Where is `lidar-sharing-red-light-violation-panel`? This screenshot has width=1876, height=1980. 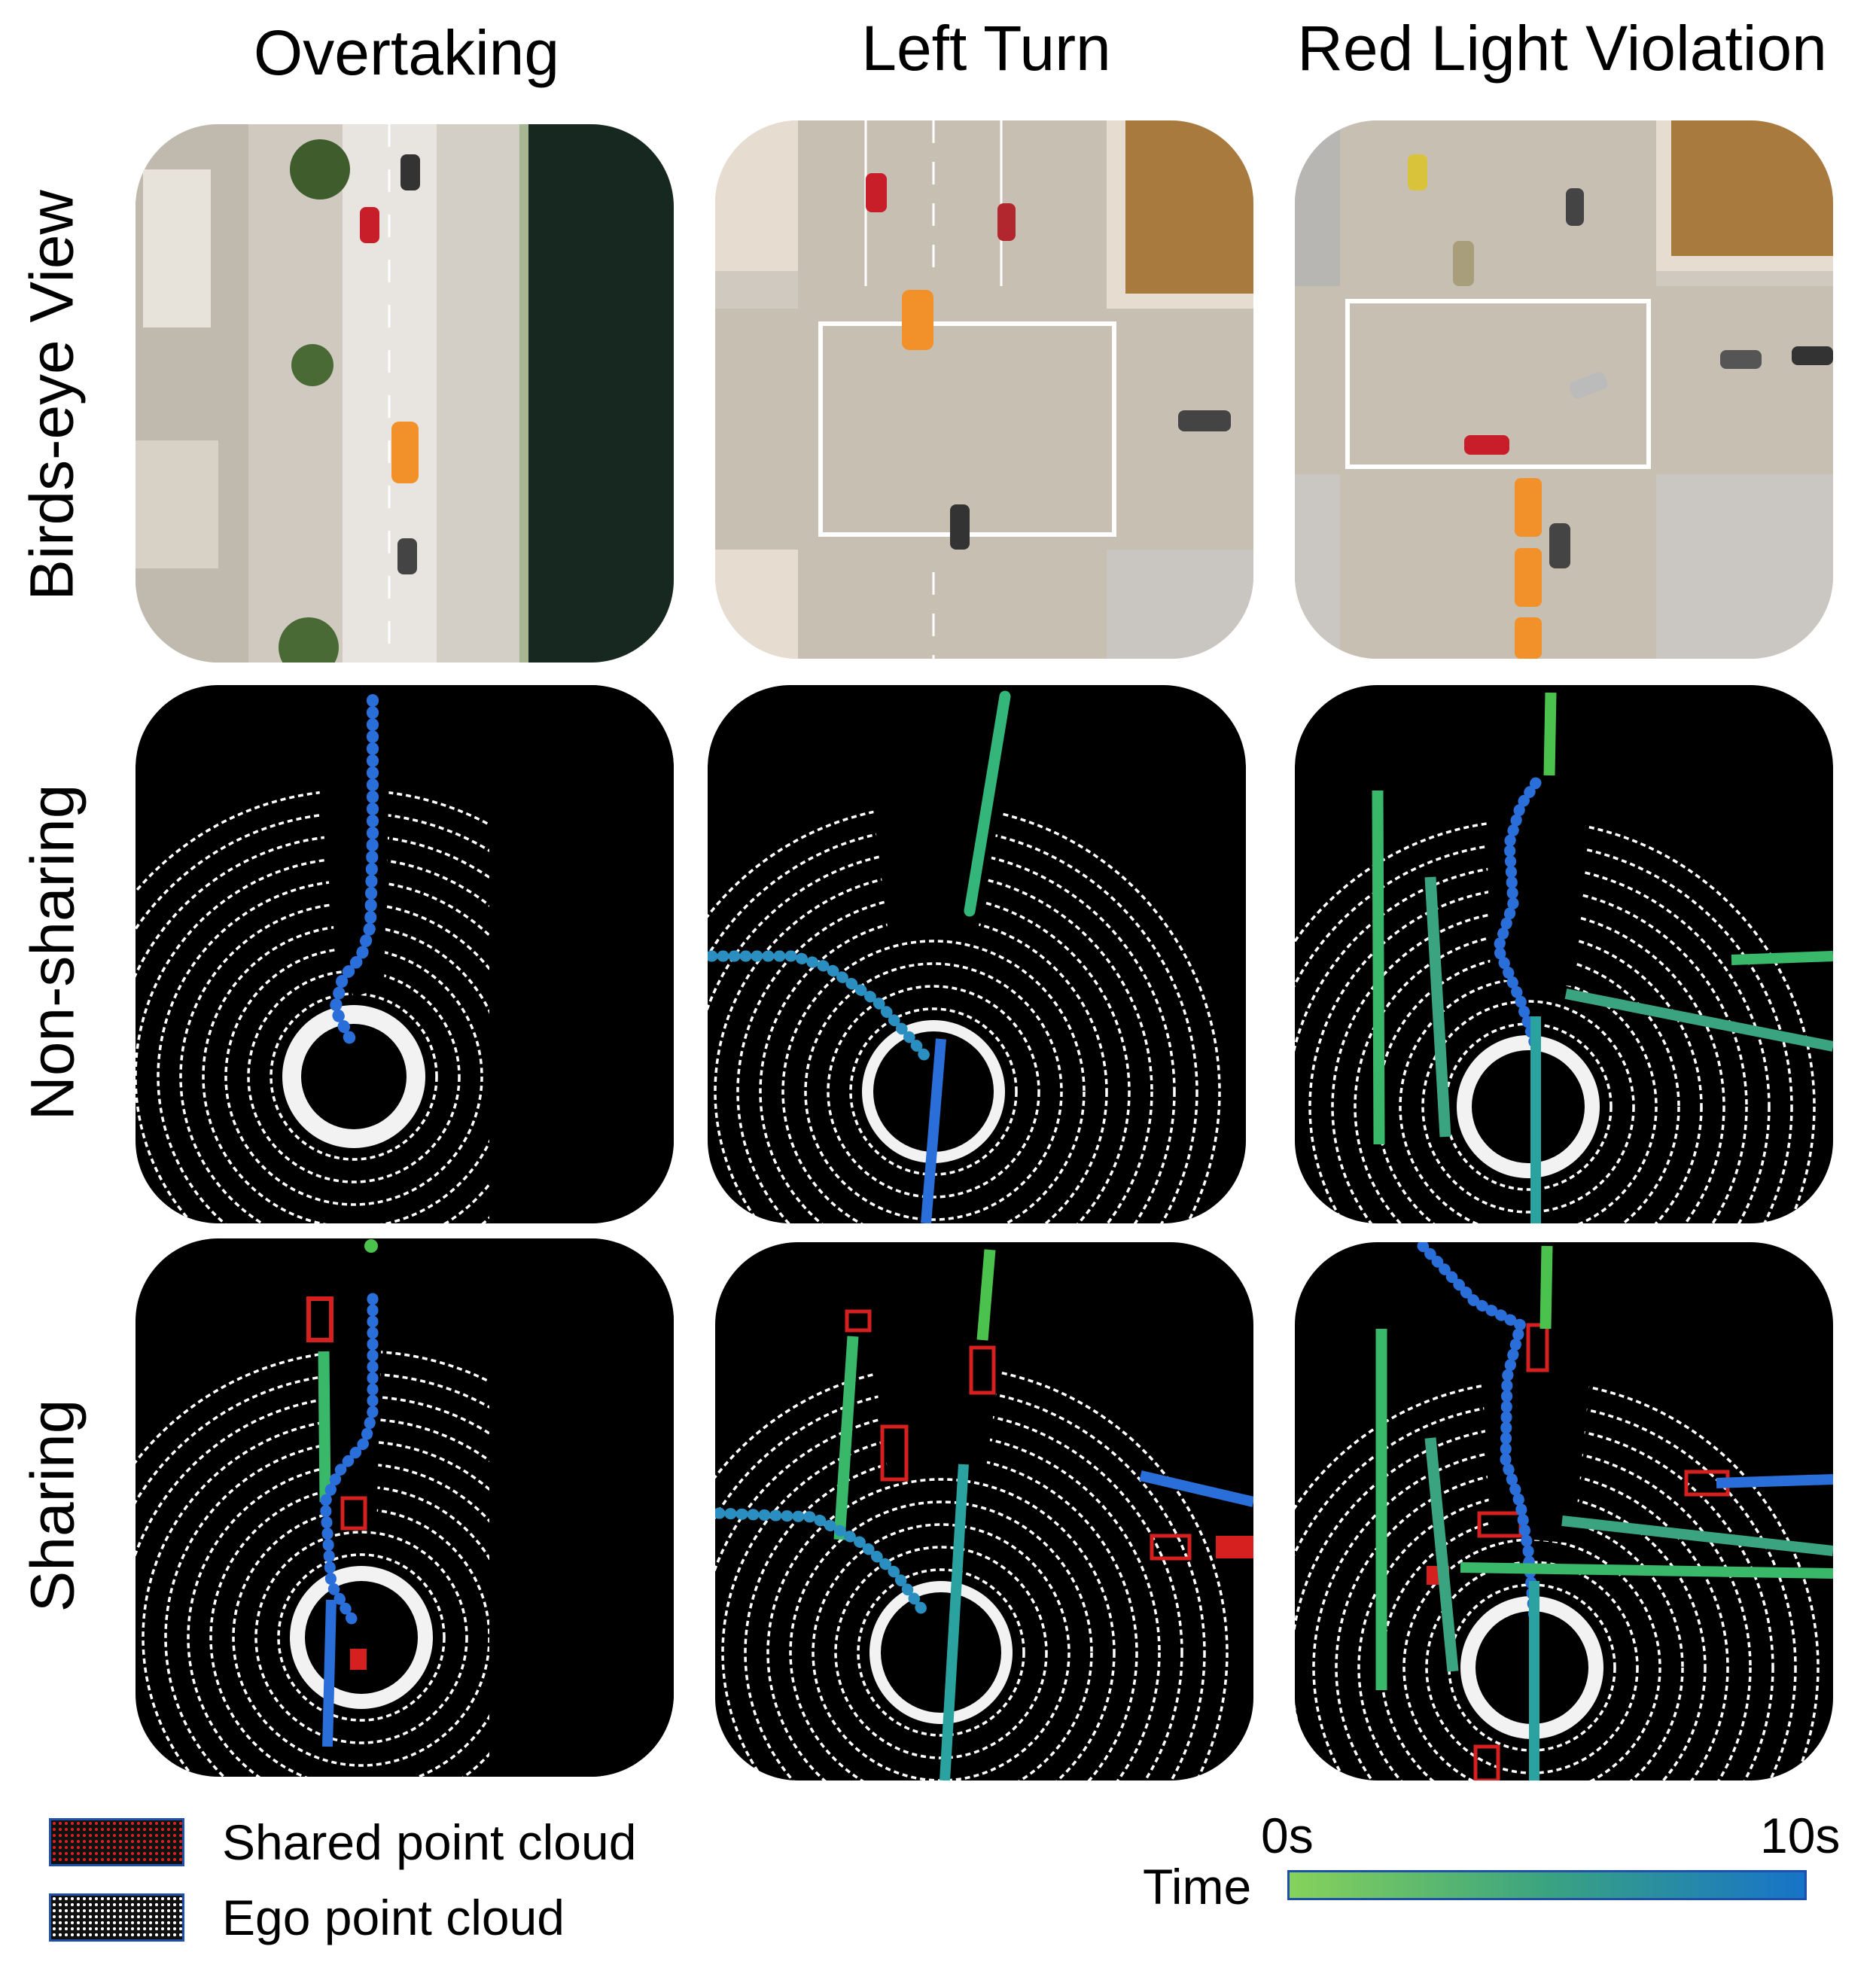
lidar-sharing-red-light-violation-panel is located at coordinates (1564, 1511).